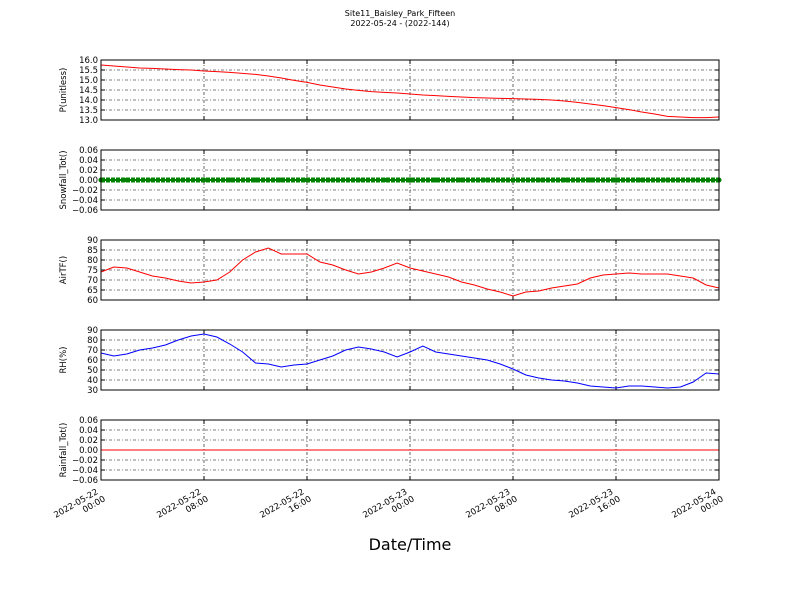 The image size is (800, 600). What do you see at coordinates (88, 111) in the screenshot?
I see `y-tick-label: 13.5` at bounding box center [88, 111].